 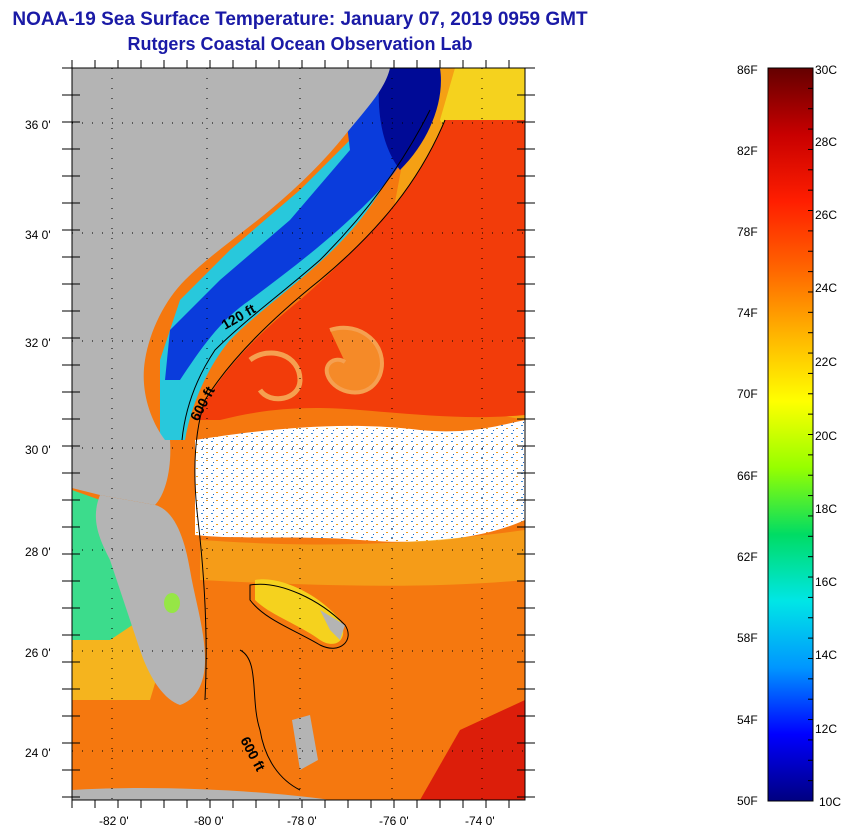 I want to click on f-label-86: 86F, so click(x=747, y=70).